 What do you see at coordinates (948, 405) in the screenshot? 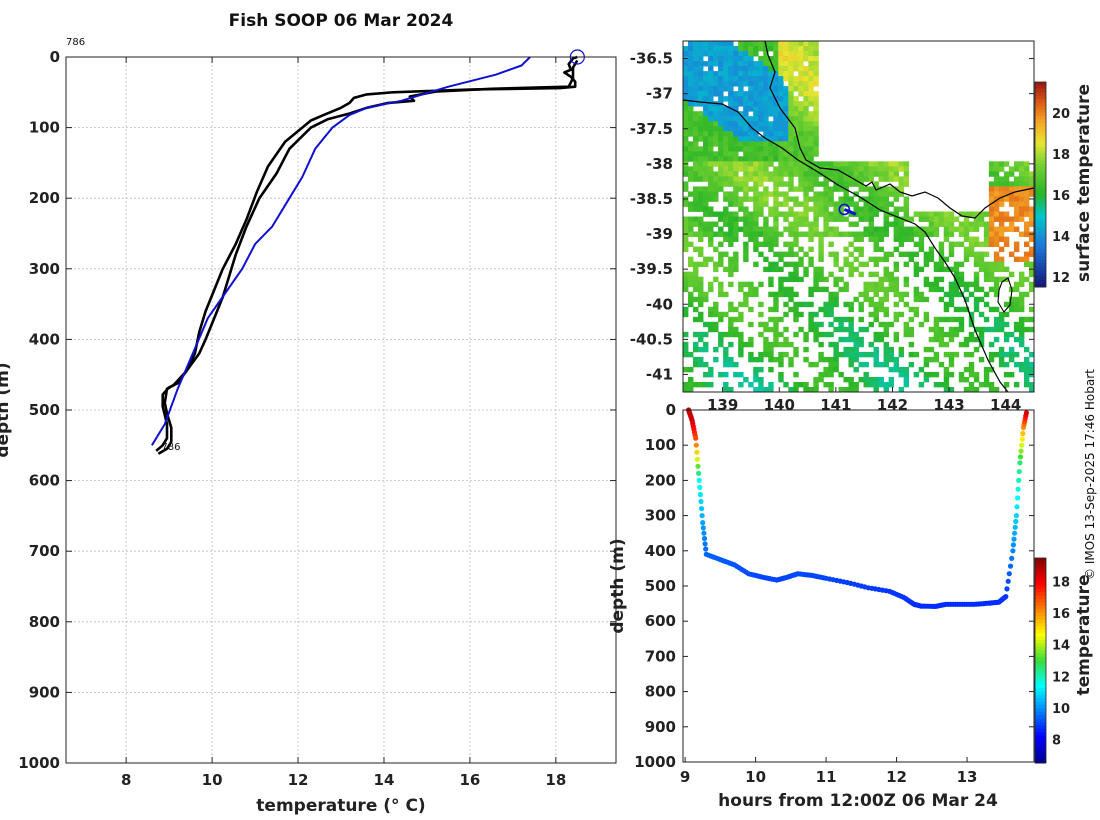
I see `map-xtick-label: 143` at bounding box center [948, 405].